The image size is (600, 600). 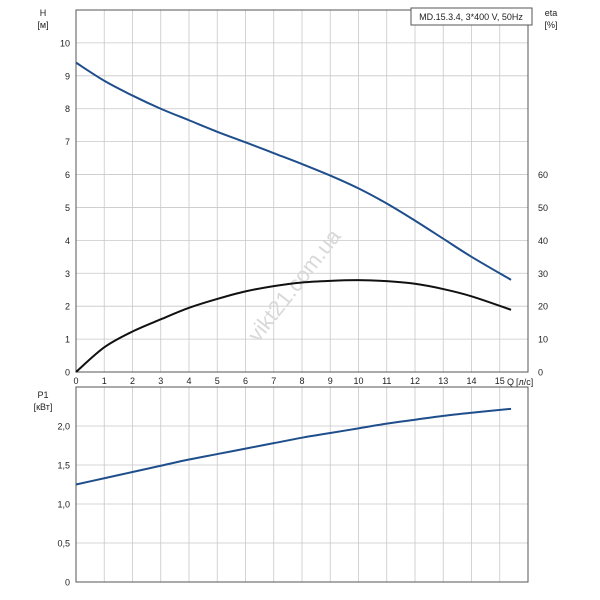 I want to click on x-tick-label: 10, so click(x=358, y=381).